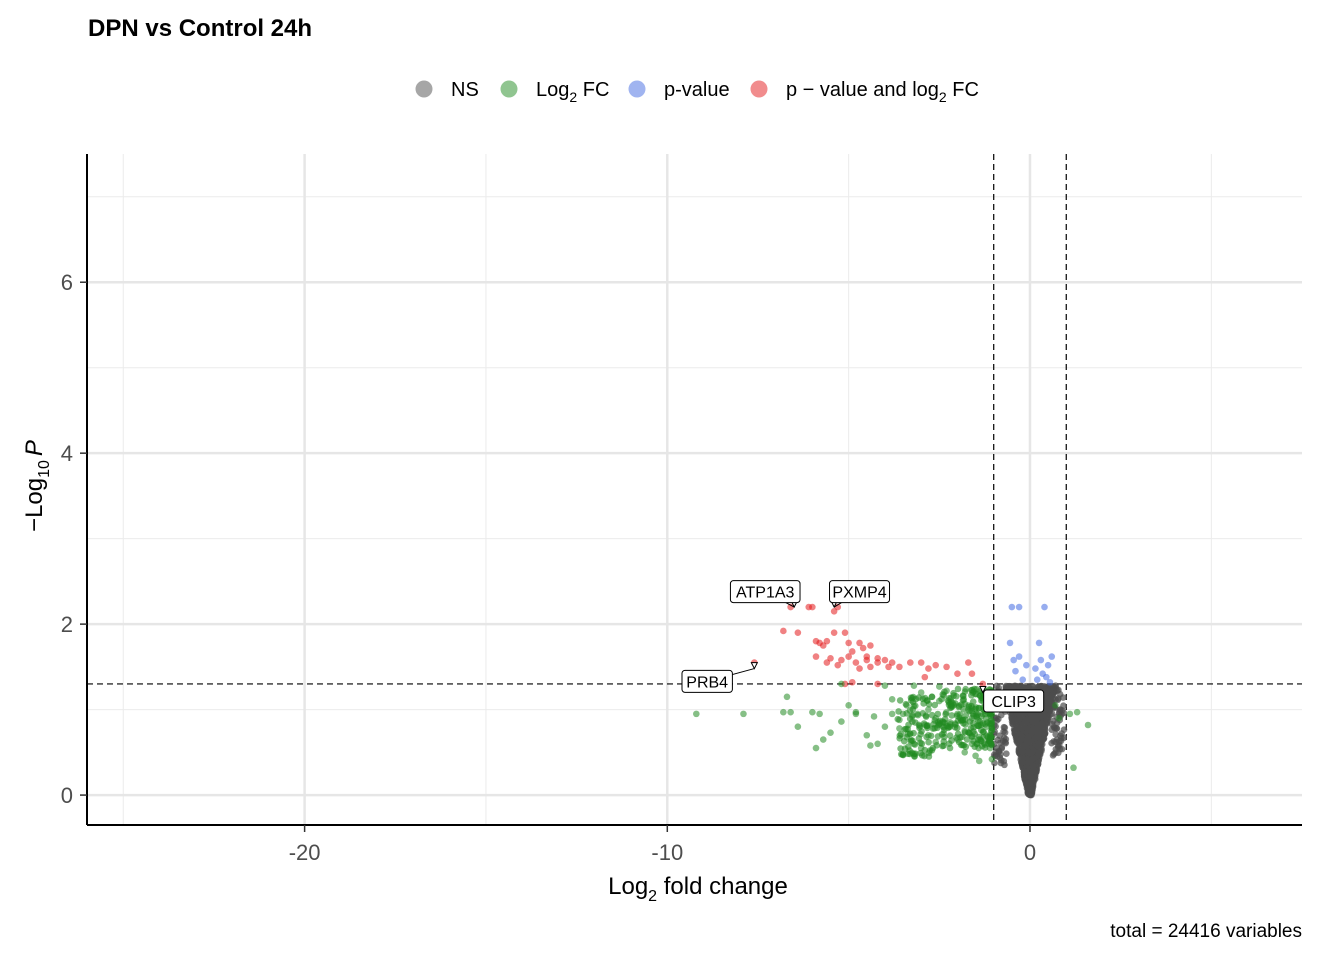  Describe the element at coordinates (67, 624) in the screenshot. I see `y-tick-label: 2` at that location.